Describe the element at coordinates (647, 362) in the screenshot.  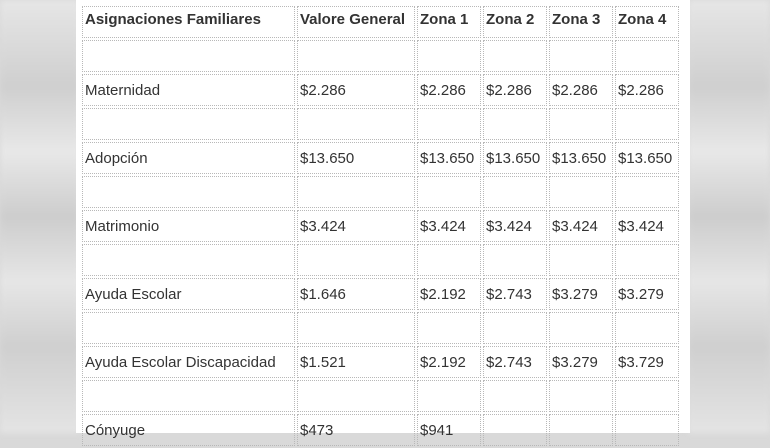
I see `table-cell: $3.729` at that location.